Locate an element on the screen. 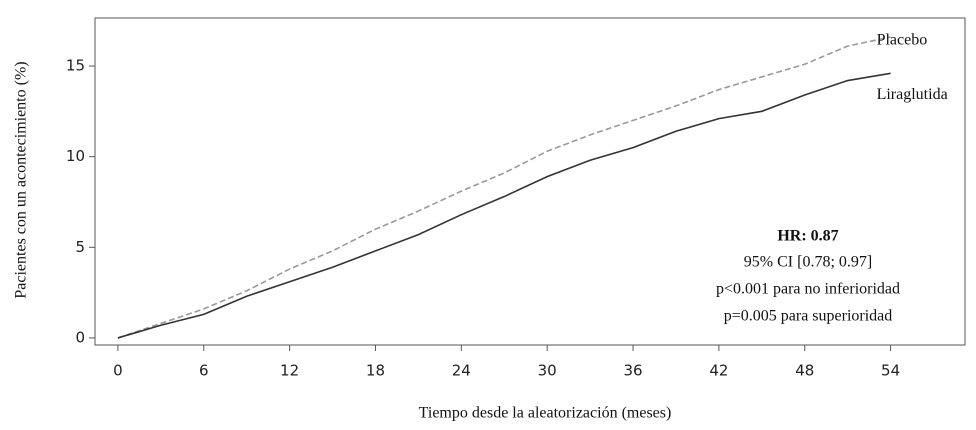  y-tick-label: 10 is located at coordinates (75, 156).